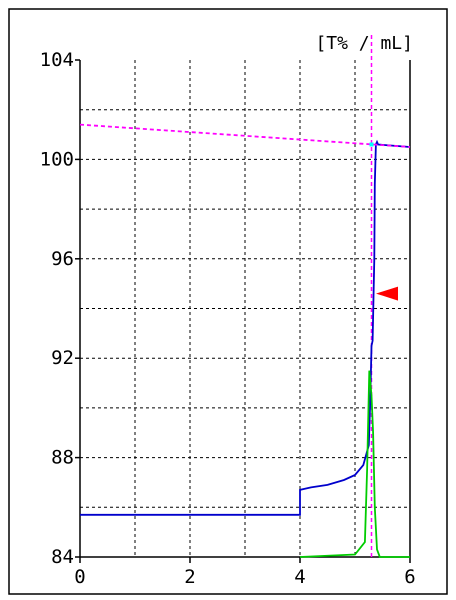 The width and height of the screenshot is (456, 600). What do you see at coordinates (409, 577) in the screenshot?
I see `x-tick-label: 6` at bounding box center [409, 577].